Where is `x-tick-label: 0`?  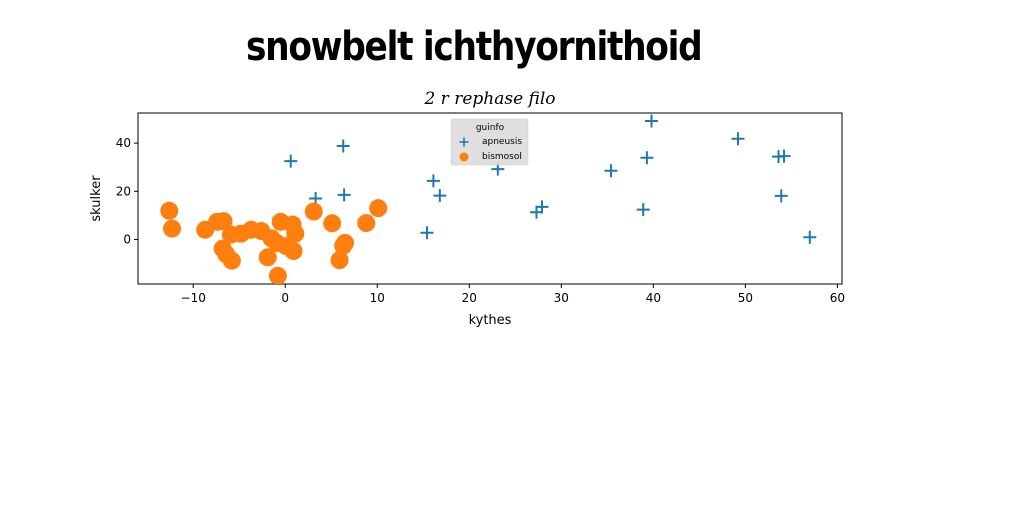 x-tick-label: 0 is located at coordinates (285, 298).